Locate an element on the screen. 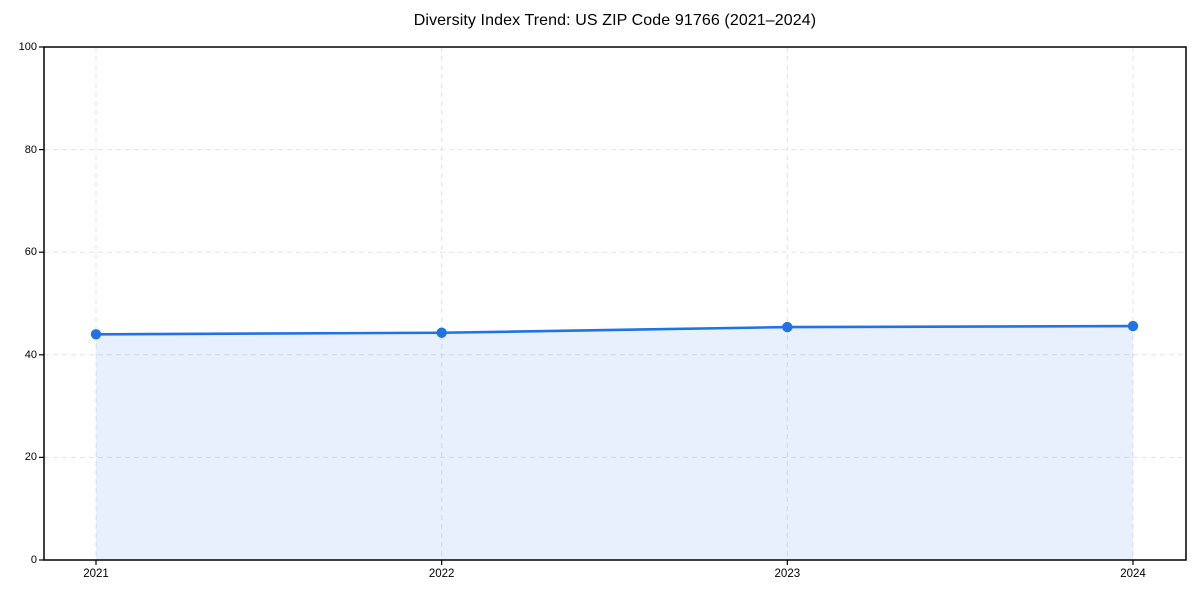 The width and height of the screenshot is (1200, 600). y-tick-label: 0 is located at coordinates (33, 560).